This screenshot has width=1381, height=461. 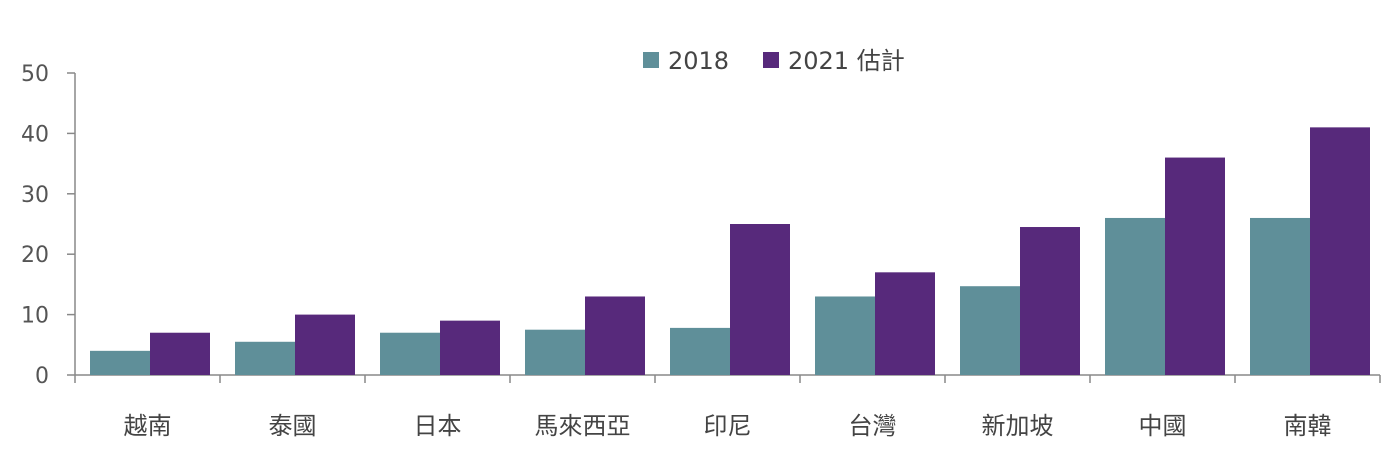 What do you see at coordinates (148, 426) in the screenshot?
I see `x-tick-label: 越南` at bounding box center [148, 426].